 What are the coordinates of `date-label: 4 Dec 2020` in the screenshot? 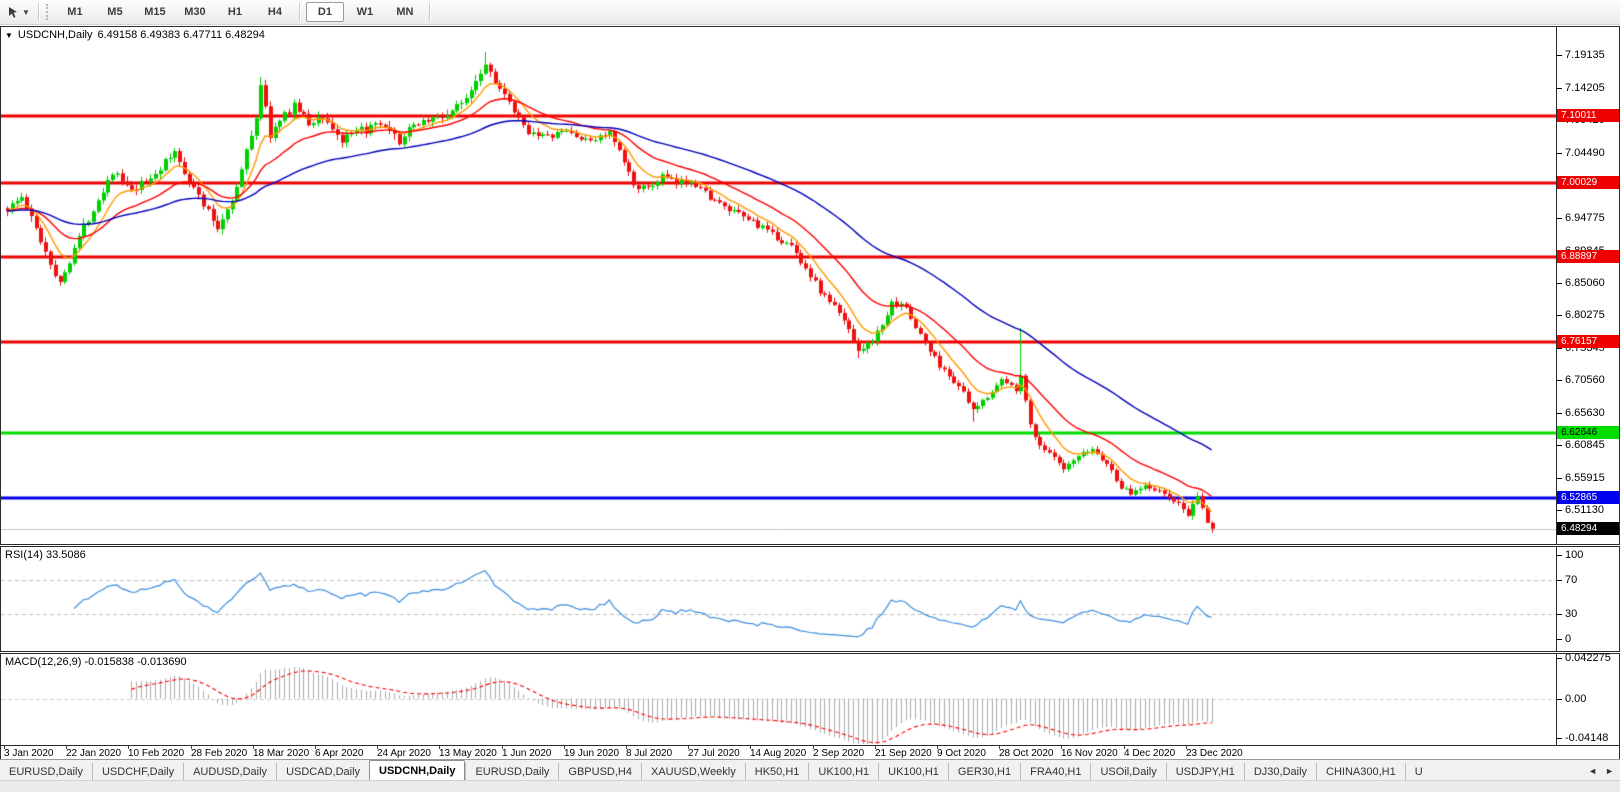 It's located at (1150, 753).